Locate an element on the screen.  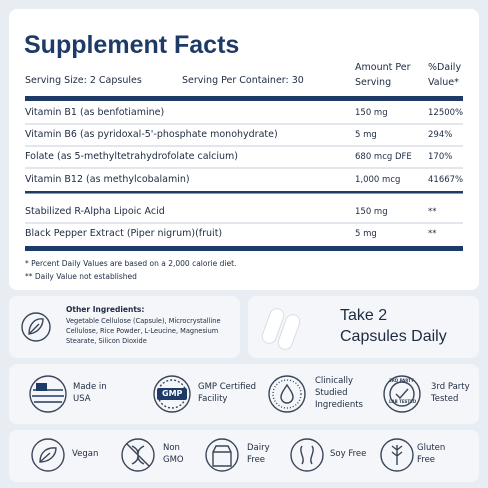
nutrient-dv: 294% is located at coordinates (440, 135).